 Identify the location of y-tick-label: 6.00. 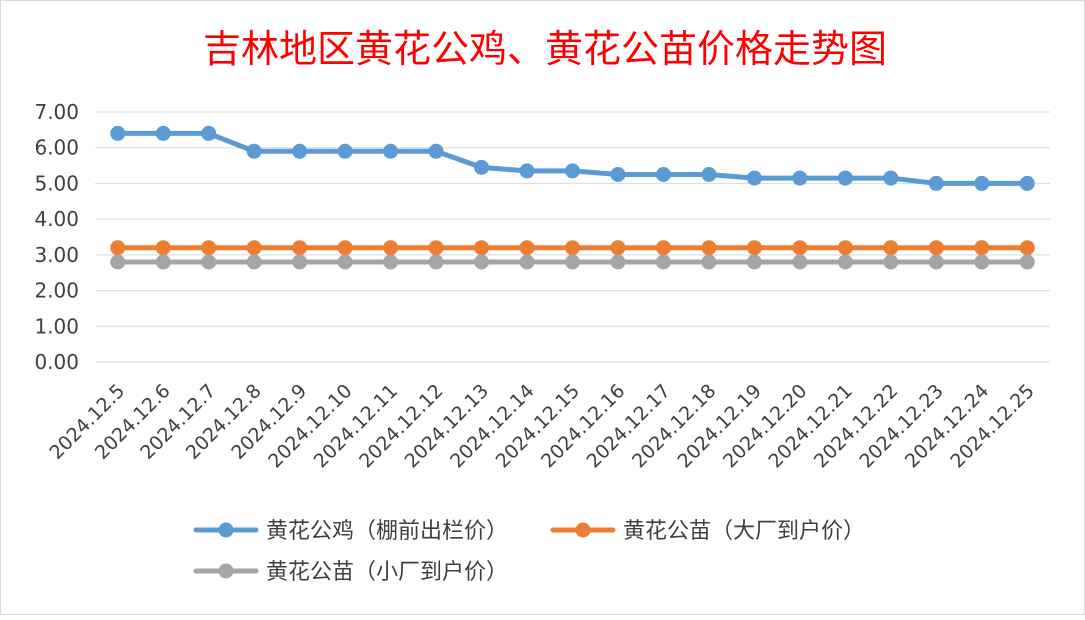
(56, 148).